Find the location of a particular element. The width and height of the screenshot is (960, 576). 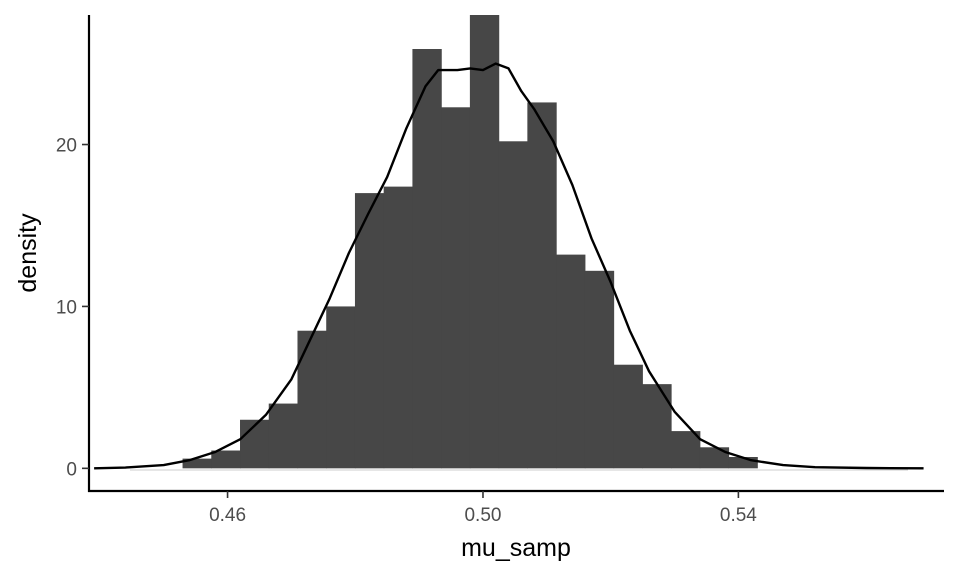

x-axis-title: mu_samp is located at coordinates (516, 548).